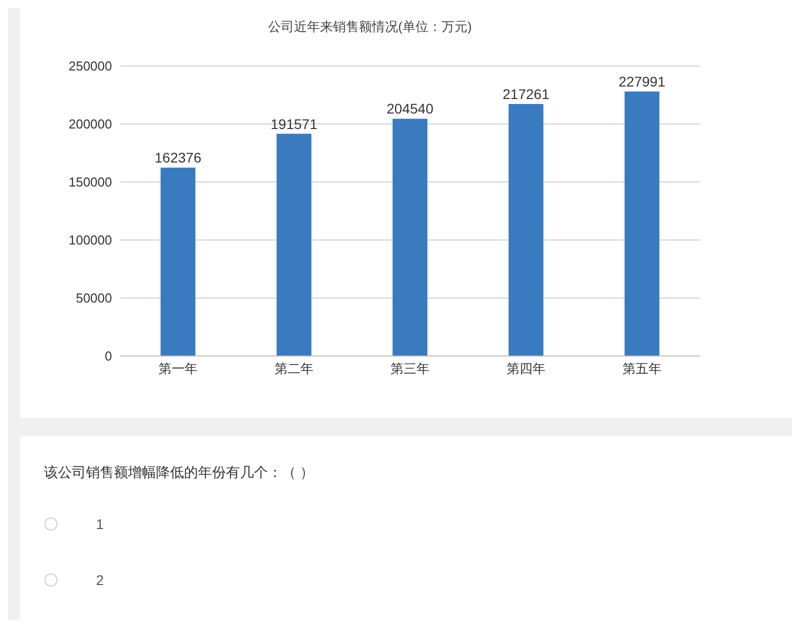 This screenshot has width=800, height=628. I want to click on data-label: 162376, so click(178, 158).